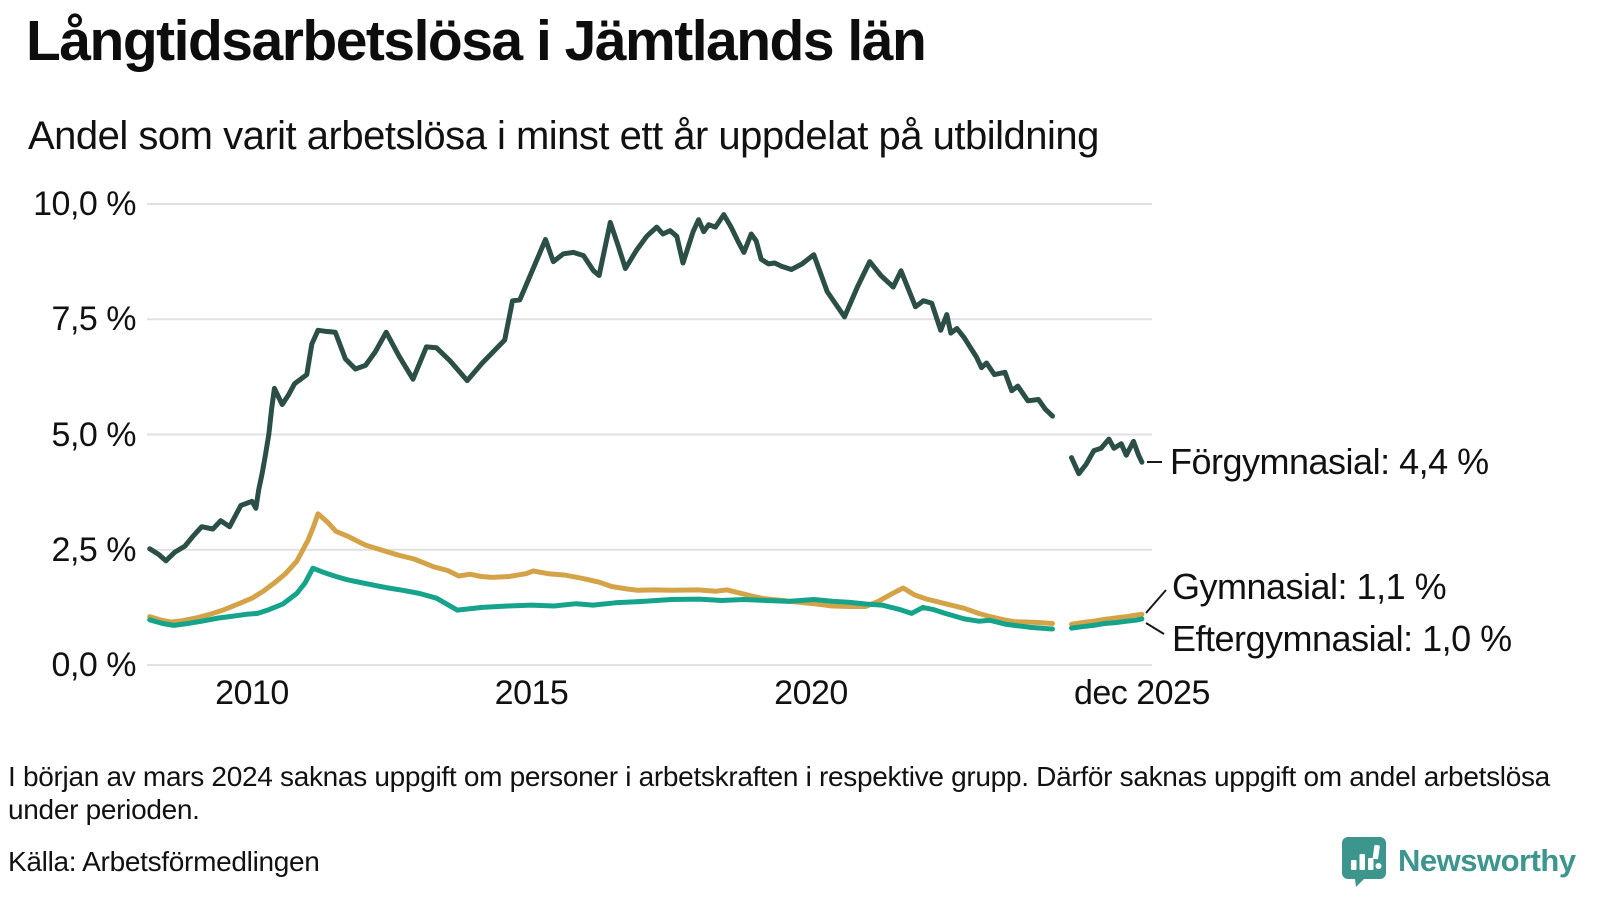  I want to click on newsworthy-logo: Newsworthy, so click(1458, 861).